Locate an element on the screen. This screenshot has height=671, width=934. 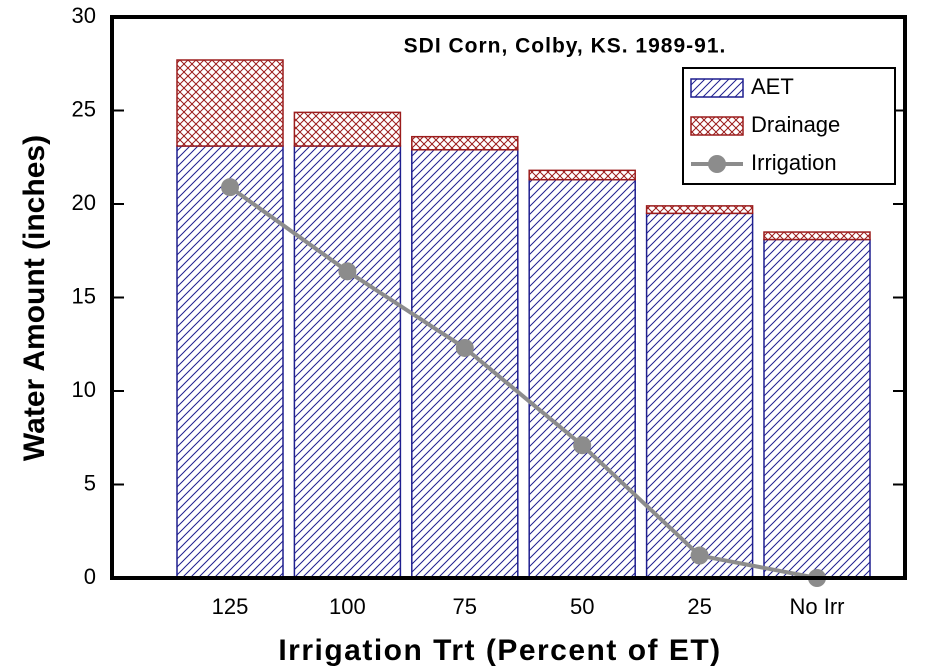
x-tick-label: 25 is located at coordinates (699, 606).